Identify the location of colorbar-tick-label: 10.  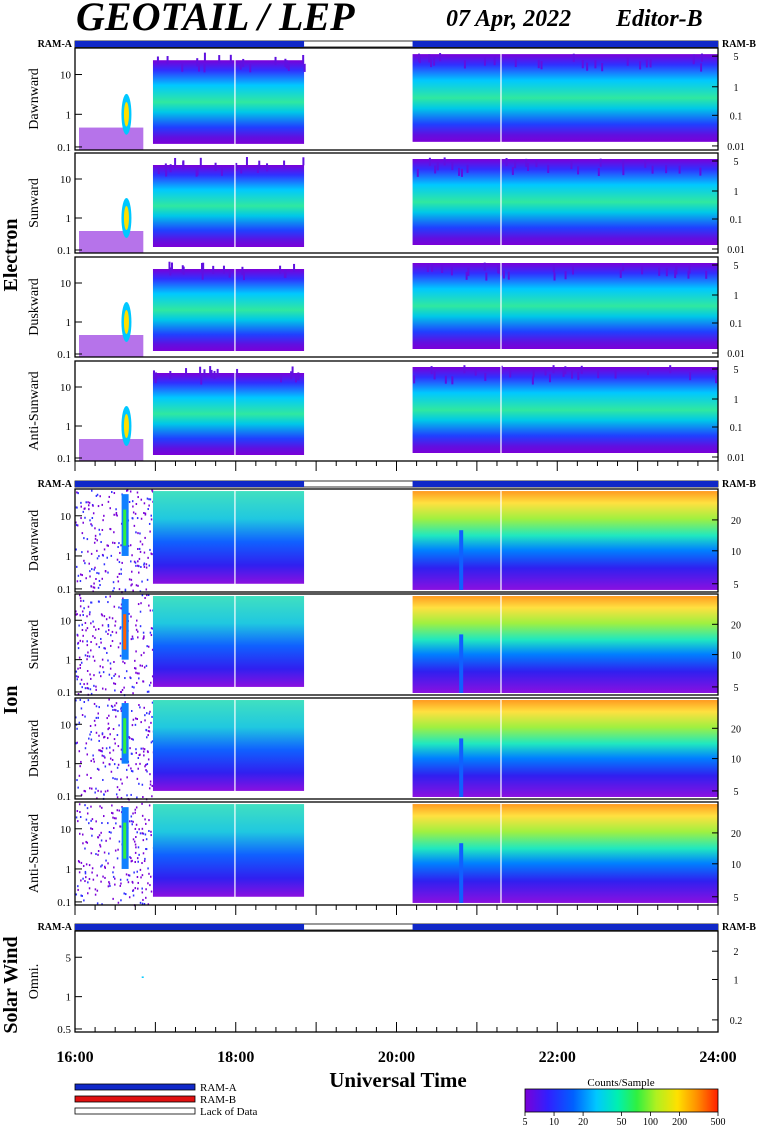
(554, 1122).